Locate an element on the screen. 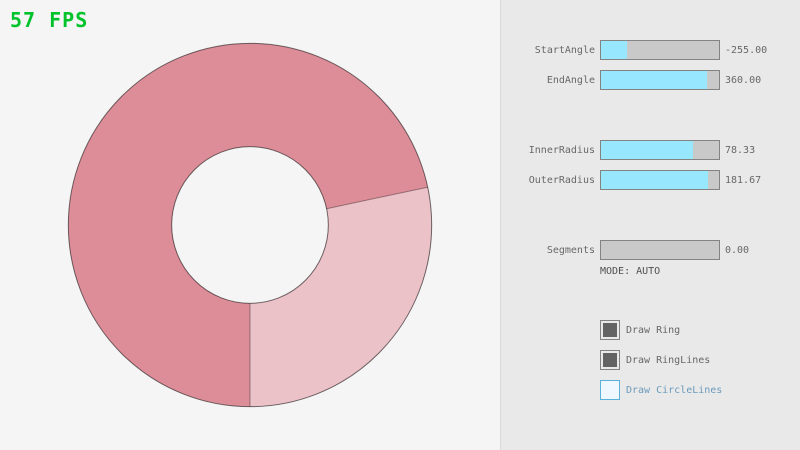 This screenshot has width=800, height=450. outerradius-value: 181.67 is located at coordinates (743, 180).